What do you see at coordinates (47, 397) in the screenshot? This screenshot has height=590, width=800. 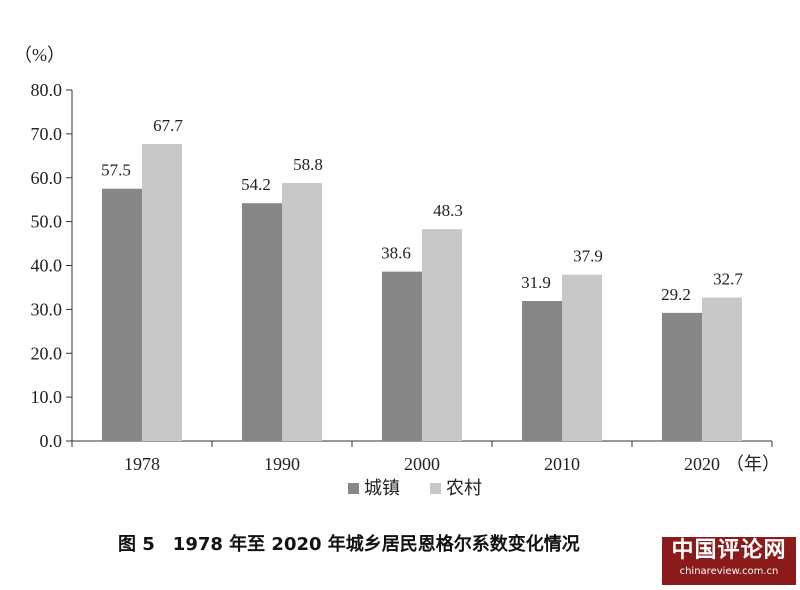 I see `y-tick-label: 10.0` at bounding box center [47, 397].